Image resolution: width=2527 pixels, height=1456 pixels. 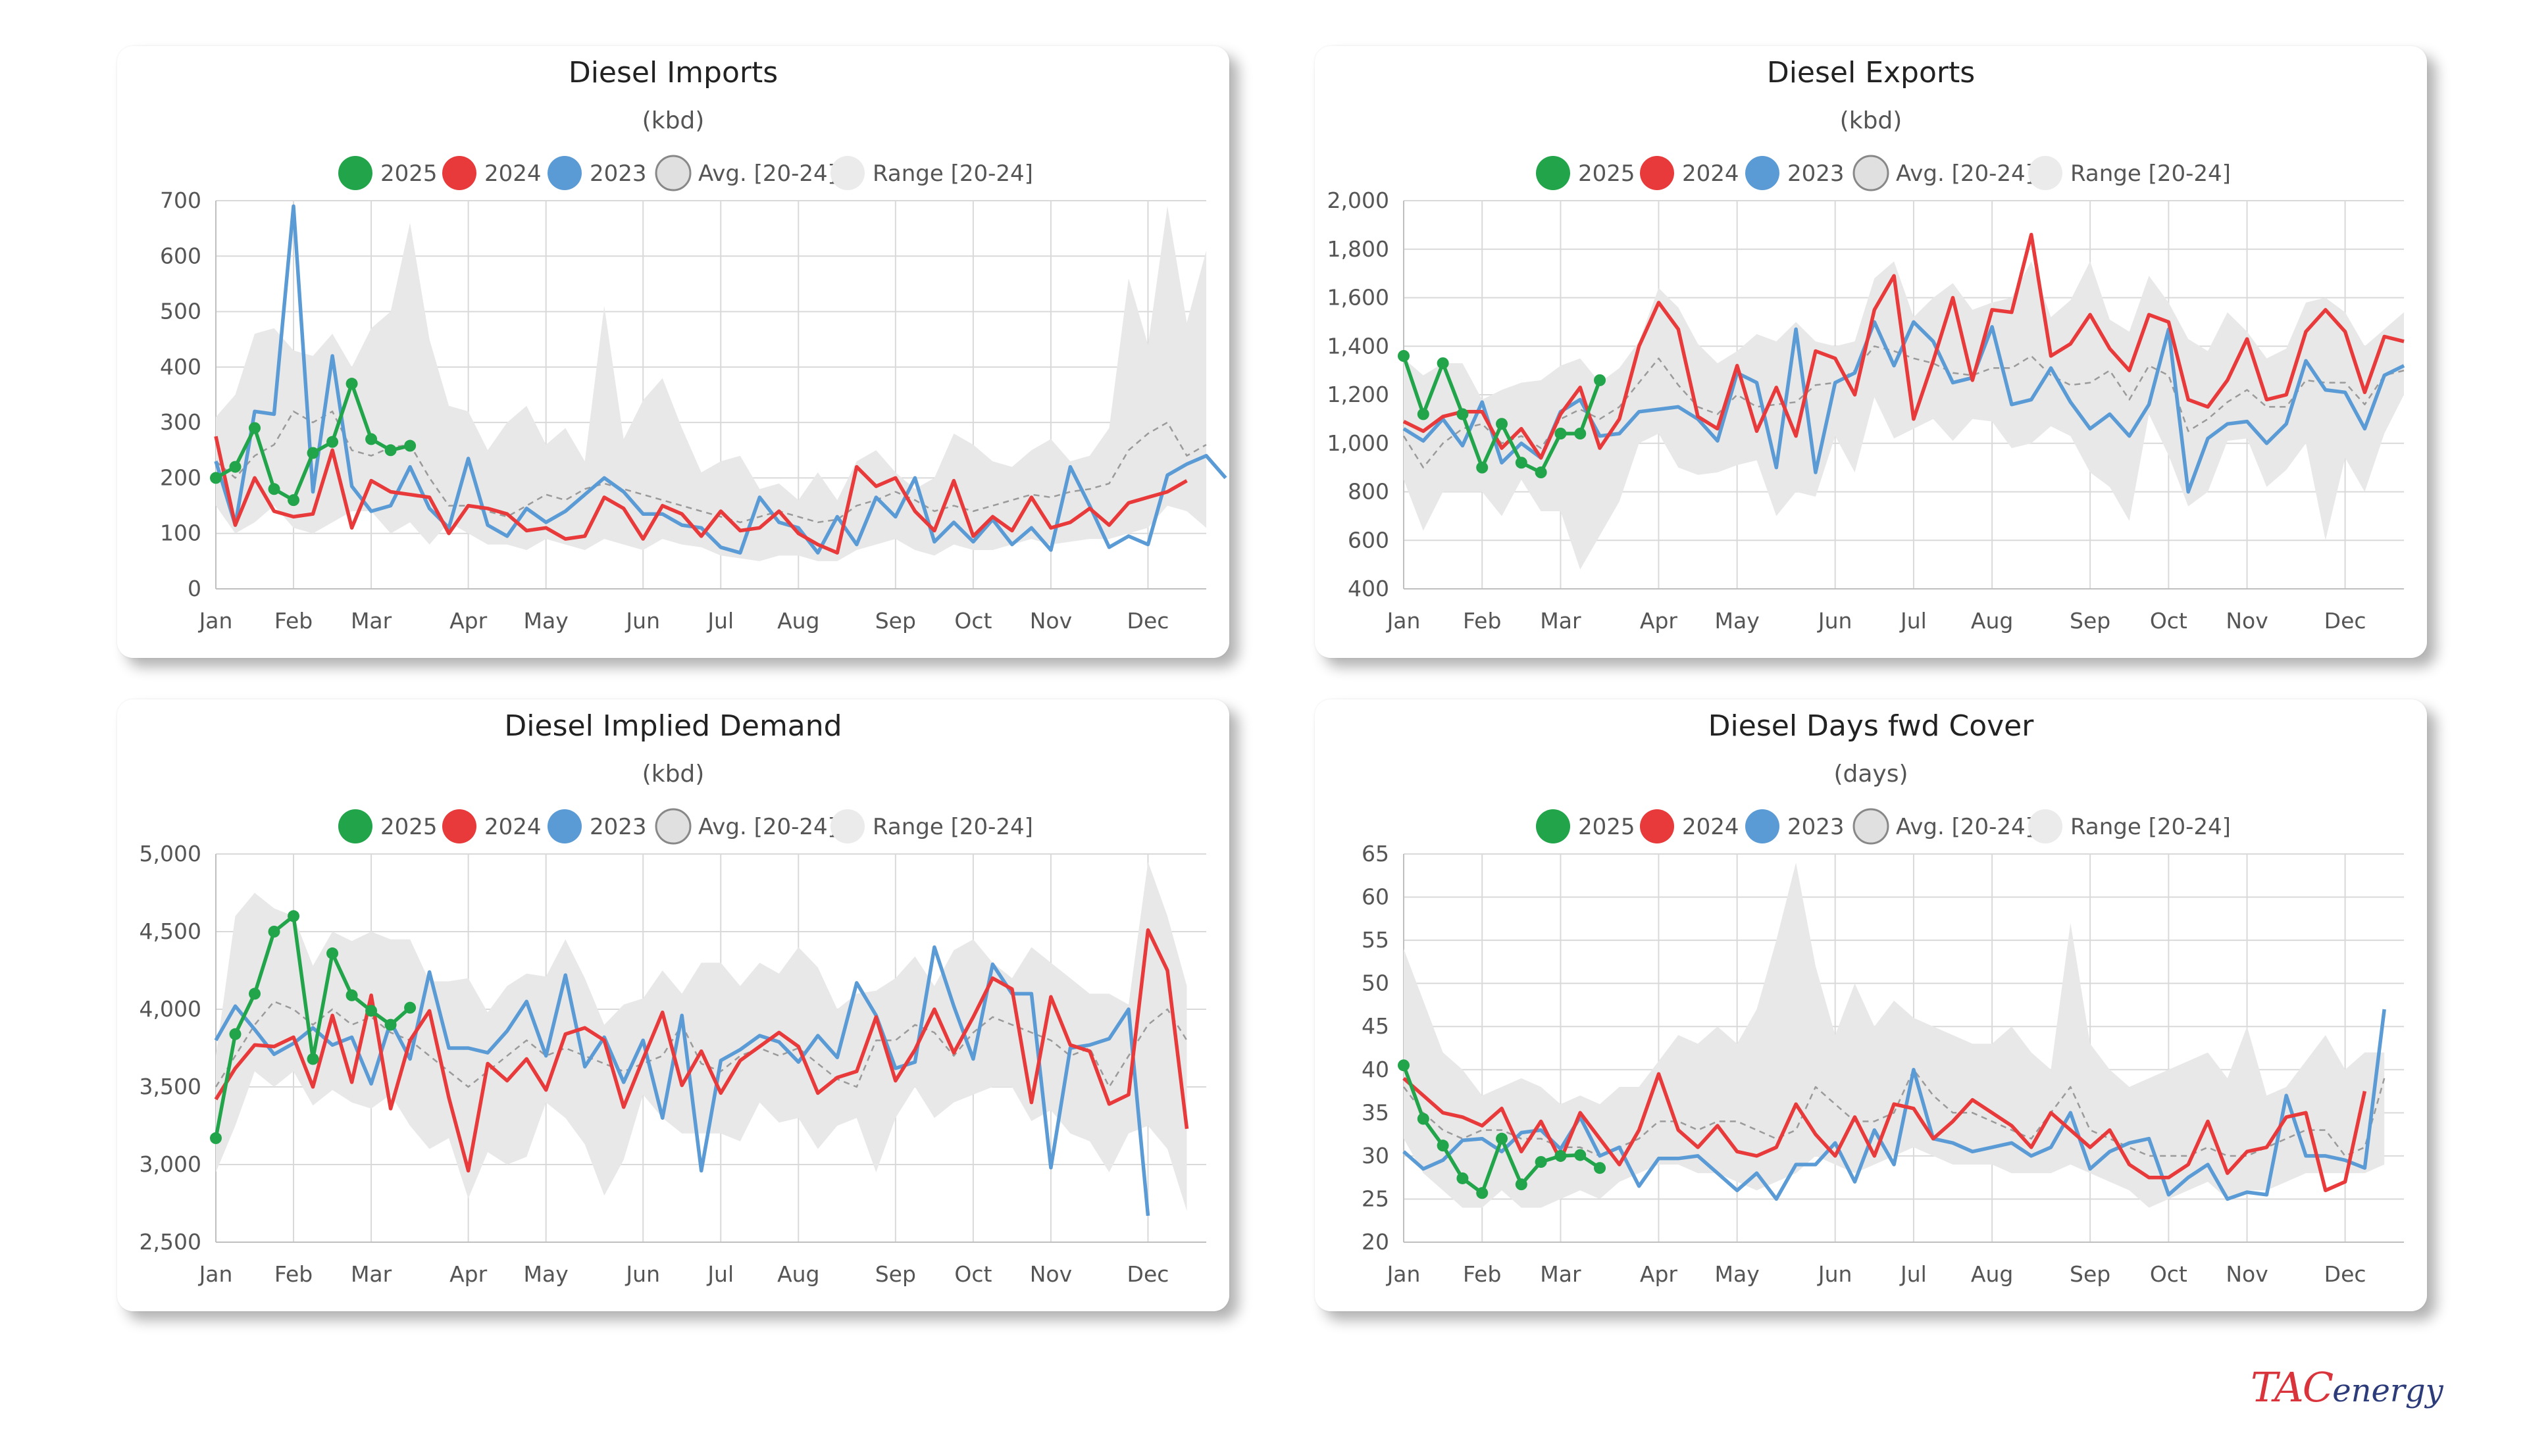 I want to click on y-tick-label: 4,500, so click(x=170, y=931).